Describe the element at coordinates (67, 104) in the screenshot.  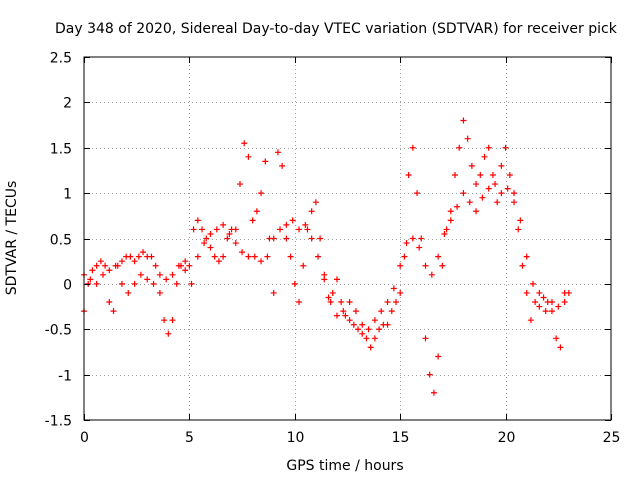
I see `y-tick-label: 2` at that location.